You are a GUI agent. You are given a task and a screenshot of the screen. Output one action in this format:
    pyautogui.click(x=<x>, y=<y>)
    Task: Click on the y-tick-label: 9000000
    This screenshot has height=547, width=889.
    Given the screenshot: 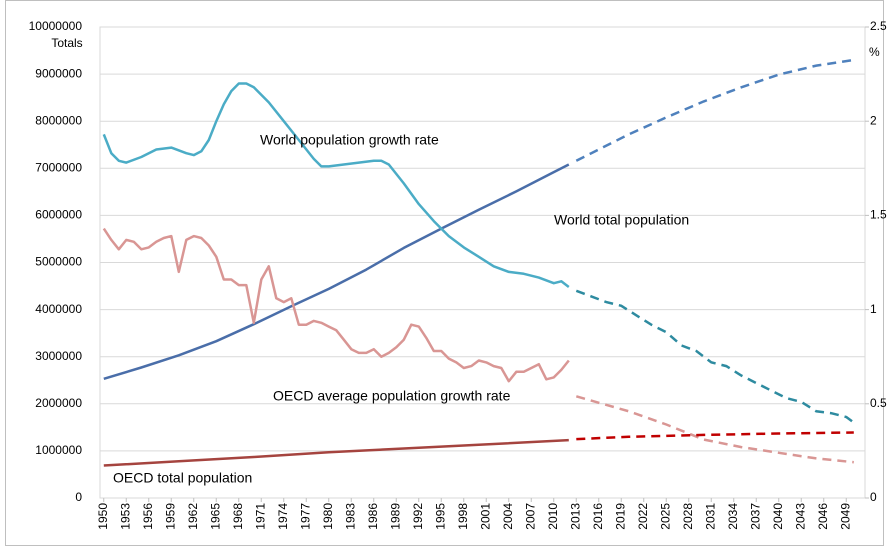 What is the action you would take?
    pyautogui.click(x=58, y=73)
    